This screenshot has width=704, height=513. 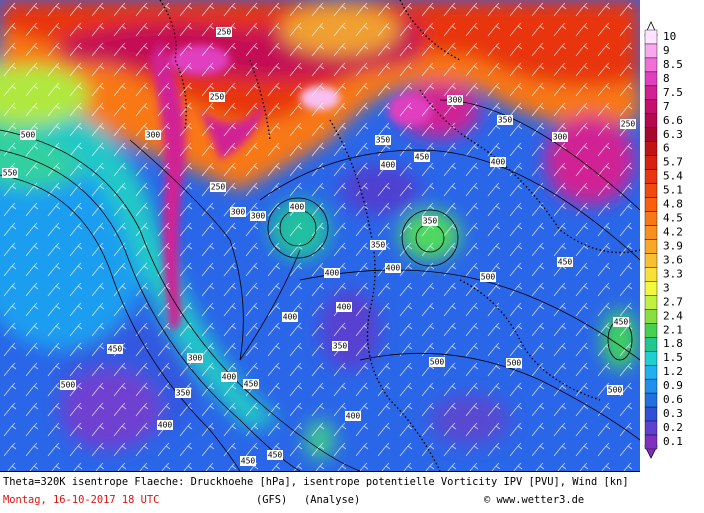 What do you see at coordinates (669, 36) in the screenshot?
I see `colorbar-label: 10` at bounding box center [669, 36].